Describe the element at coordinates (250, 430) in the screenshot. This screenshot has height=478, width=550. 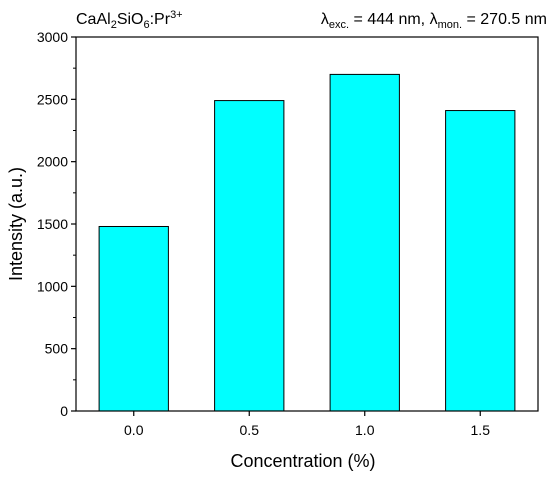
I see `x-tick-label: 0.5` at that location.